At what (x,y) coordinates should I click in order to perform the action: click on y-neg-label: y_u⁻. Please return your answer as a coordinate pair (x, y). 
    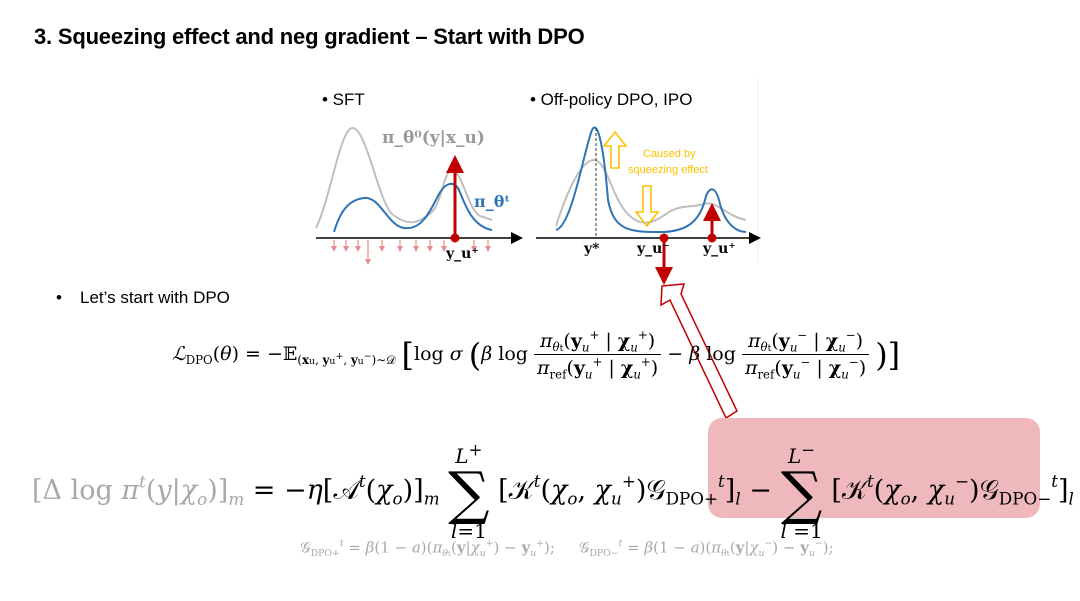
    Looking at the image, I should click on (653, 249).